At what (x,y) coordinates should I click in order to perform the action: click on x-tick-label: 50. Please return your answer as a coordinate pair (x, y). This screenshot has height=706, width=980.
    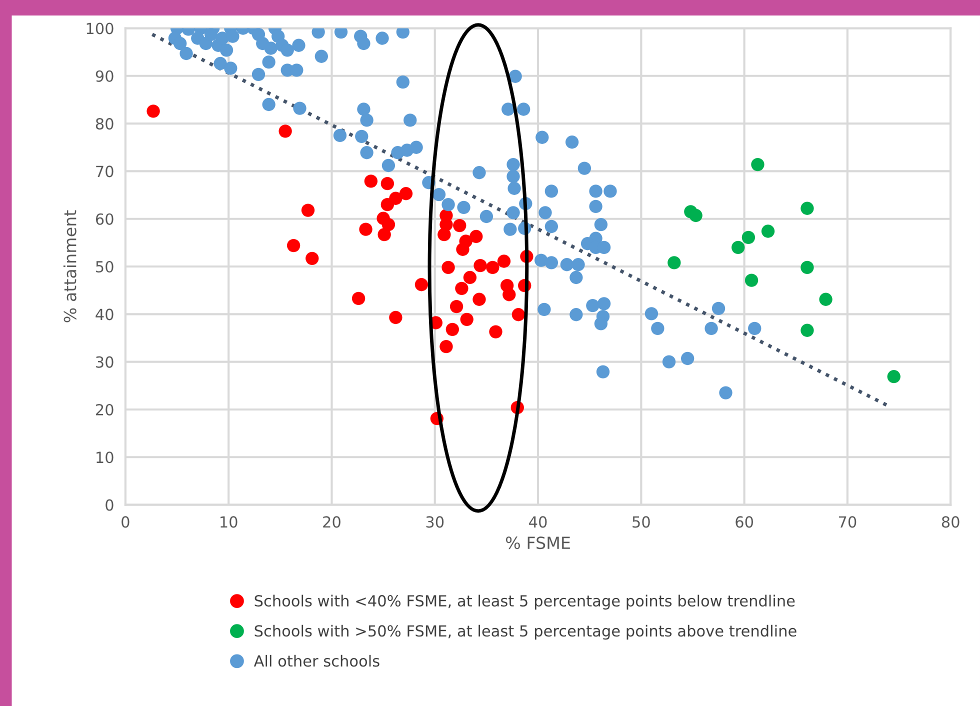
    Looking at the image, I should click on (641, 522).